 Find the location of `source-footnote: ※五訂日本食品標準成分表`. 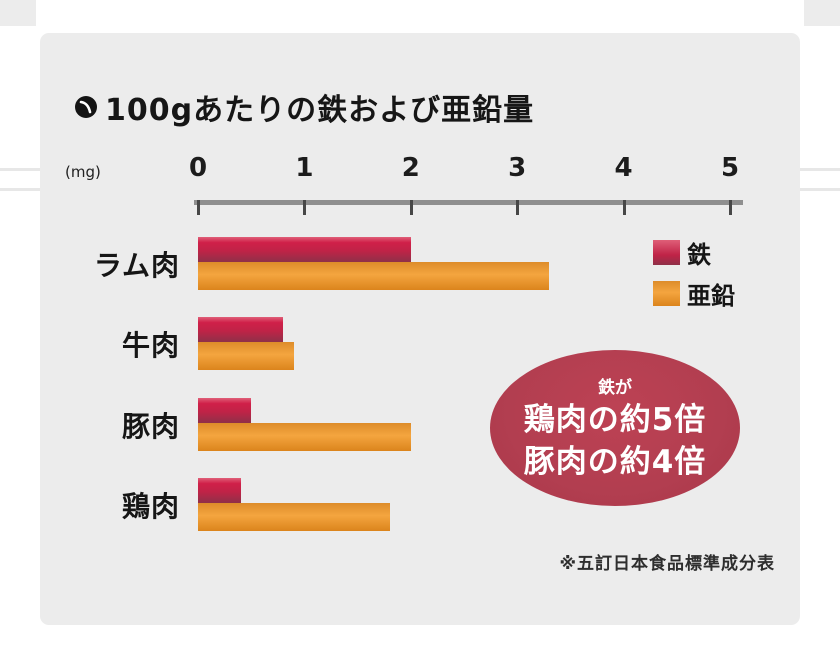

source-footnote: ※五訂日本食品標準成分表 is located at coordinates (667, 564).